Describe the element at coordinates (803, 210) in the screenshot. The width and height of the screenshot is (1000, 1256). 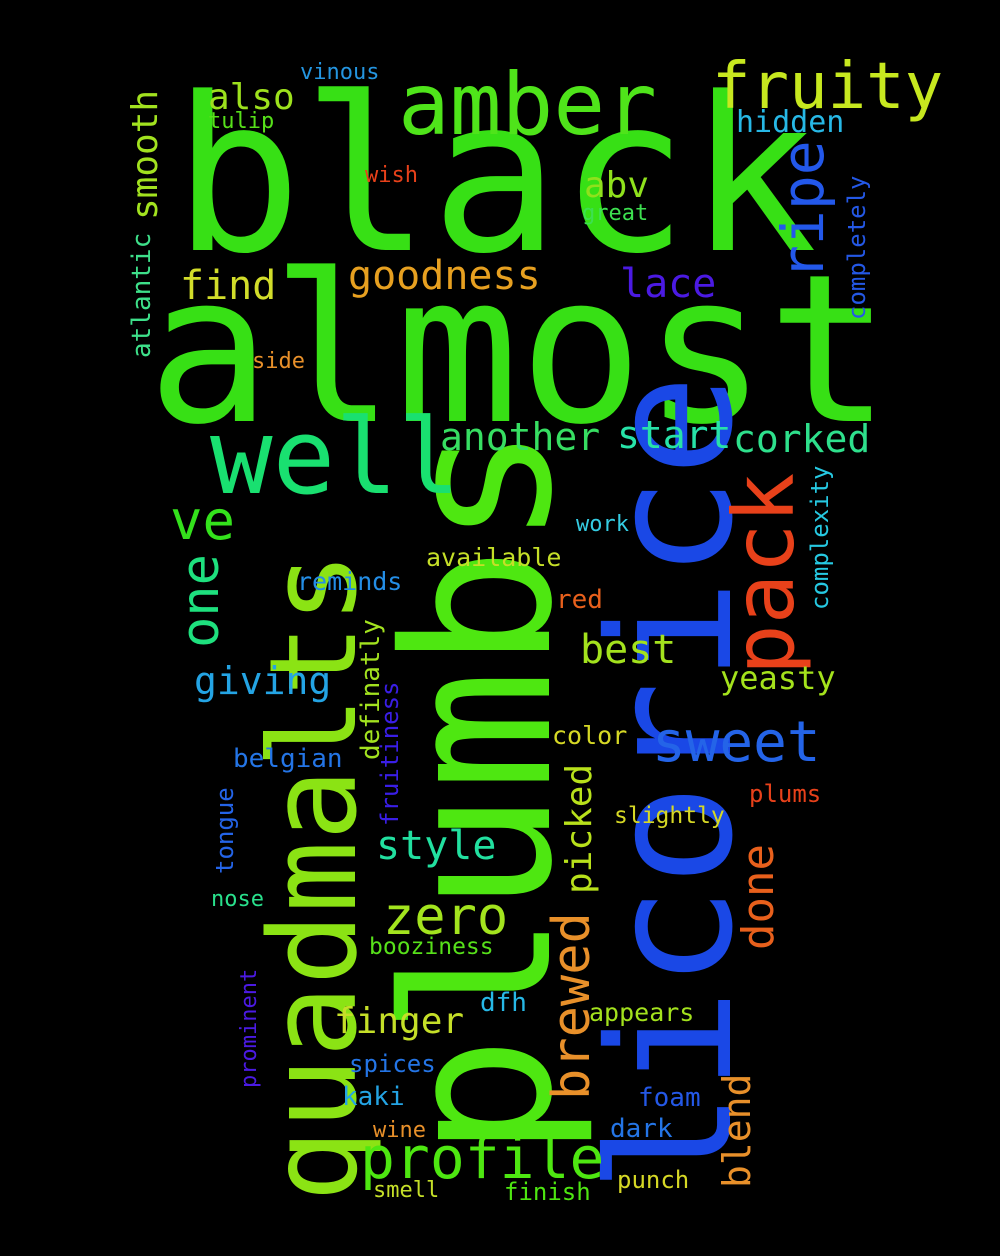
I see `word-ripe: ripe` at that location.